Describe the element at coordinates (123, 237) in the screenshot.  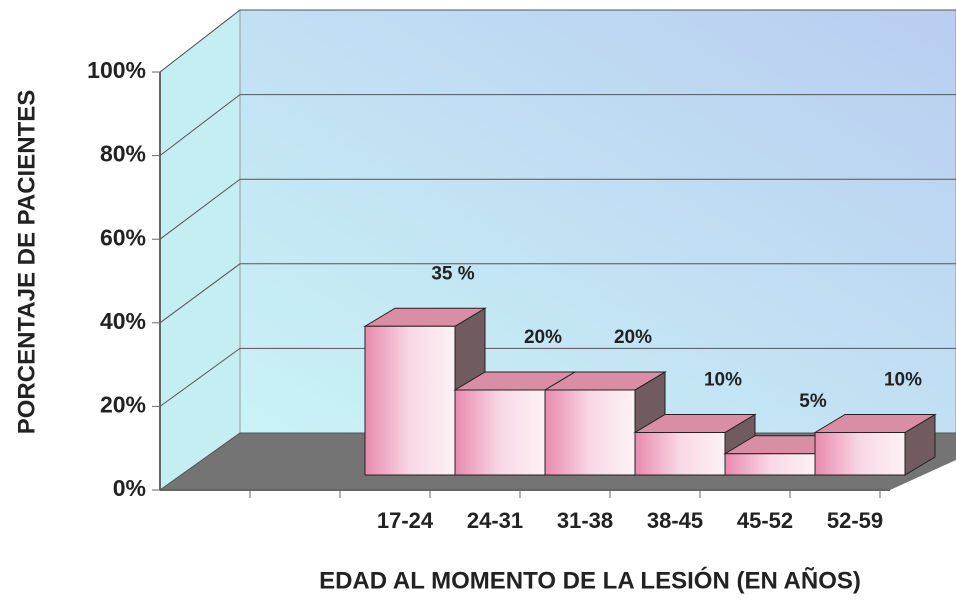
I see `y-tick-label: 60%` at that location.